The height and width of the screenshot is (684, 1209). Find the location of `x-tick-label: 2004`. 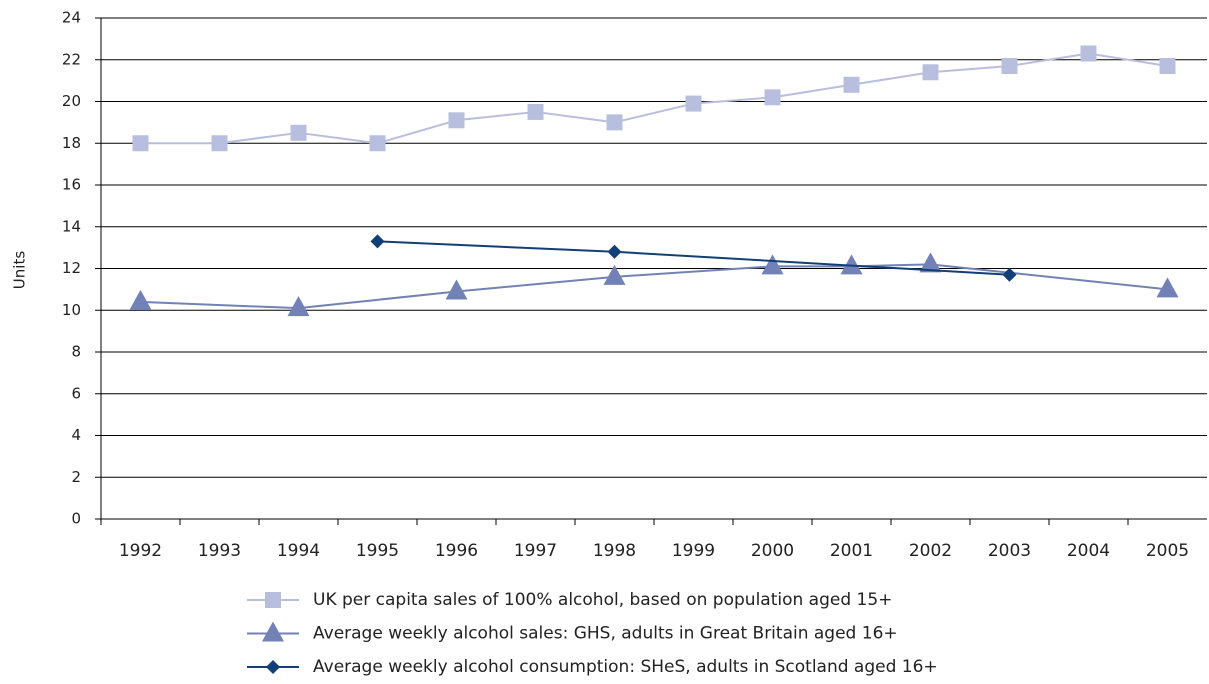

x-tick-label: 2004 is located at coordinates (1088, 551).